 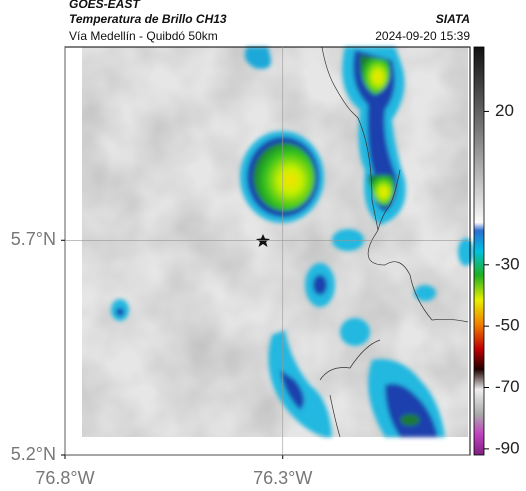 I want to click on route: Vía Medellín - Quibdó 50km, so click(x=143, y=36).